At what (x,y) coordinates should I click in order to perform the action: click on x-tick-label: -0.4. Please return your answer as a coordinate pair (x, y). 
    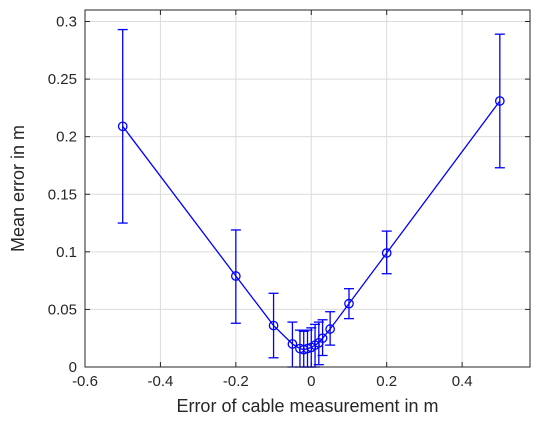
    Looking at the image, I should click on (160, 381).